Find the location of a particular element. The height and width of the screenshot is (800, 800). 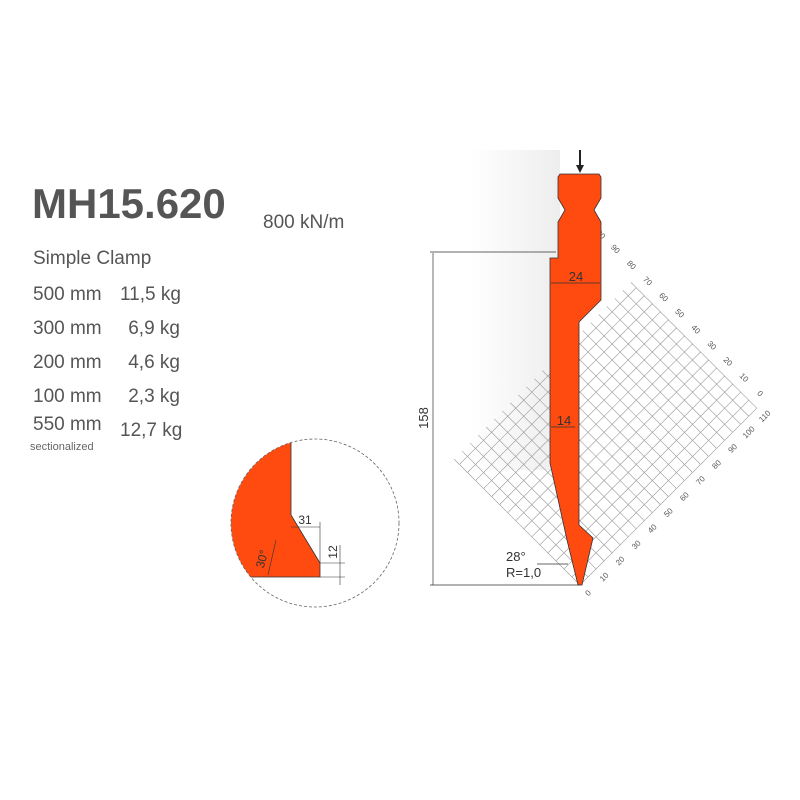

row-length: 100 mm is located at coordinates (67, 396).